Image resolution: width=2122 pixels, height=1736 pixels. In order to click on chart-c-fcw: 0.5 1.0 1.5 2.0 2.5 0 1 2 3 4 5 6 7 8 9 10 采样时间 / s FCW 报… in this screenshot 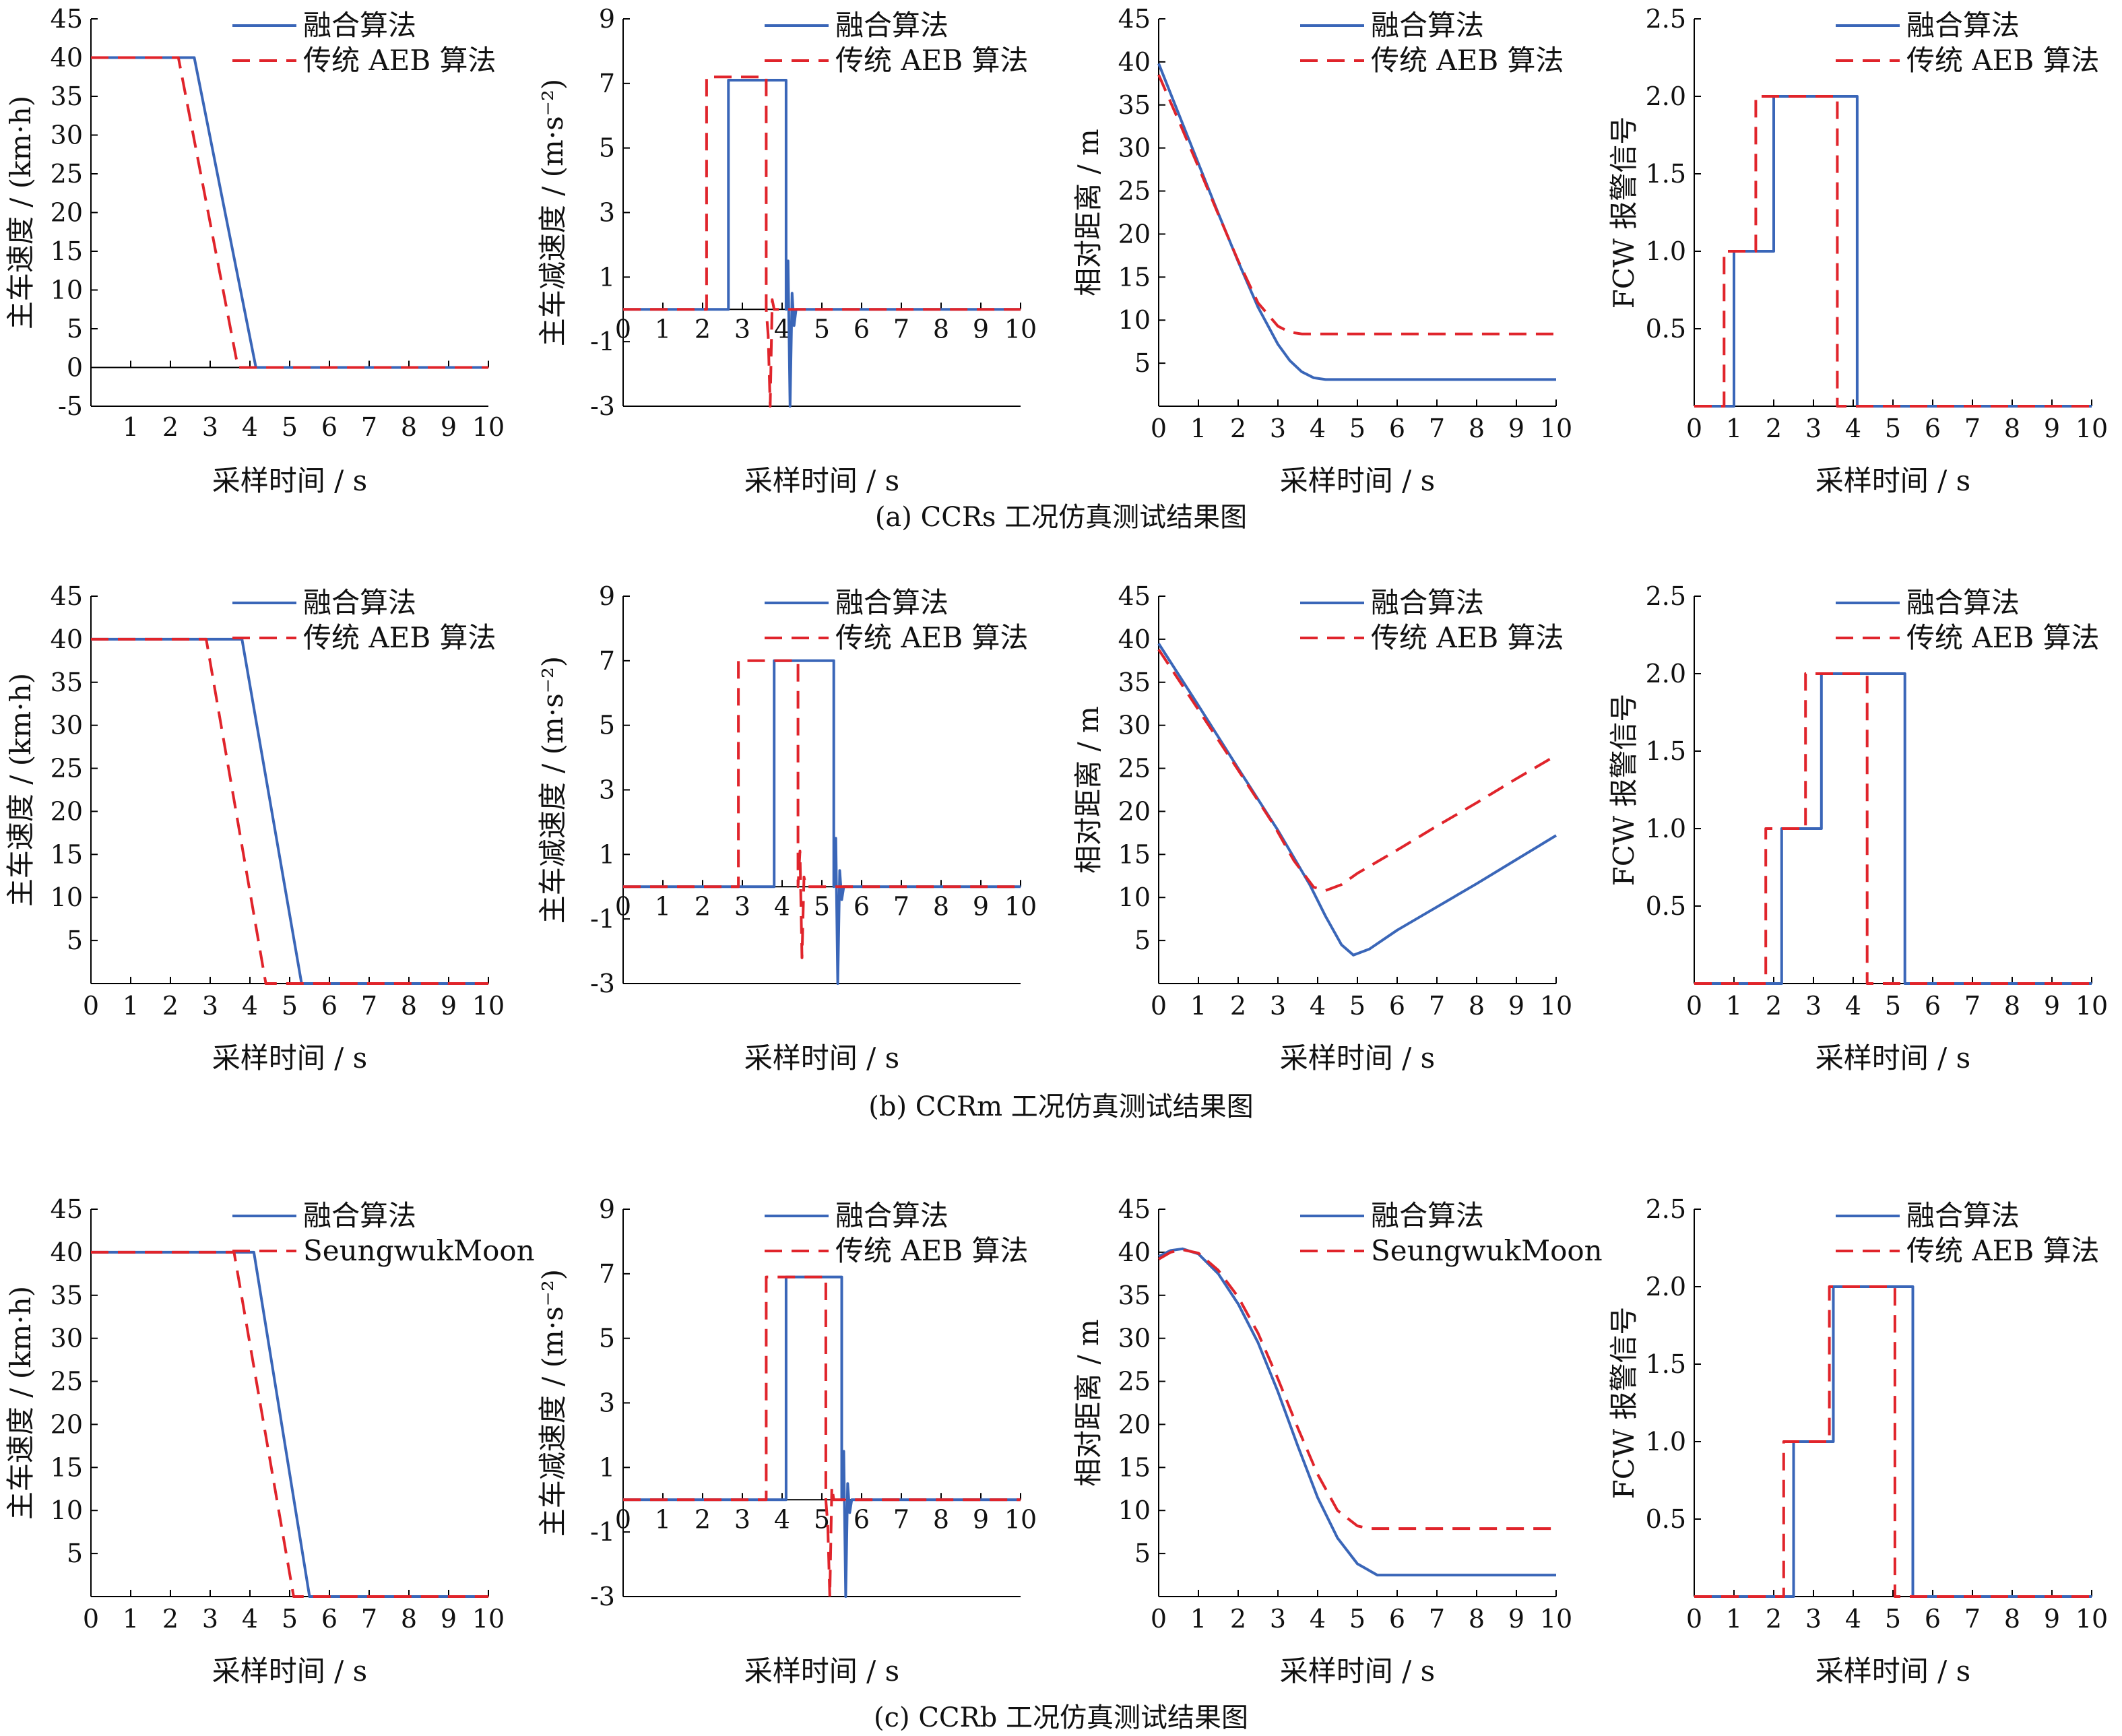, I will do `click(1857, 1440)`.